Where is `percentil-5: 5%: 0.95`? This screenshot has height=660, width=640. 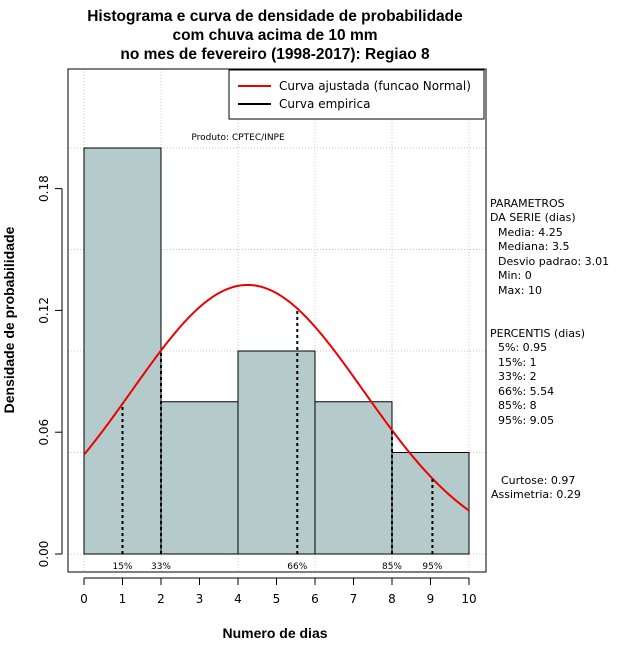
percentil-5: 5%: 0.95 is located at coordinates (522, 347).